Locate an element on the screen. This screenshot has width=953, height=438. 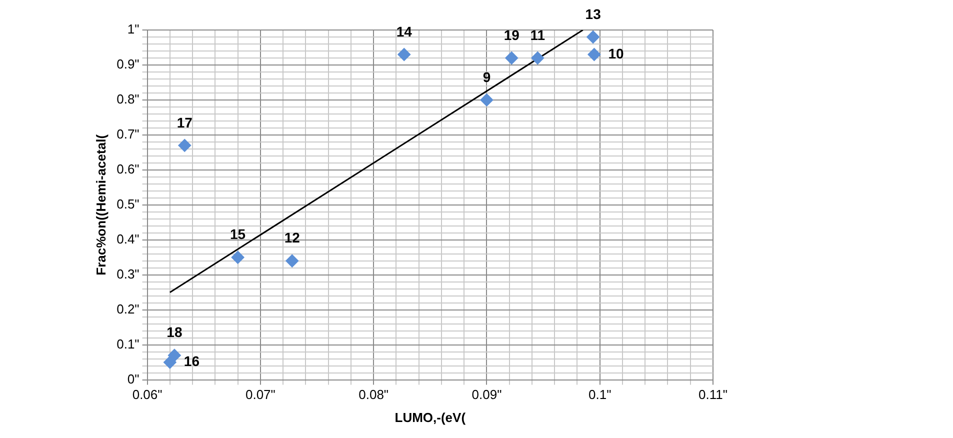
annotation: 15 is located at coordinates (238, 234).